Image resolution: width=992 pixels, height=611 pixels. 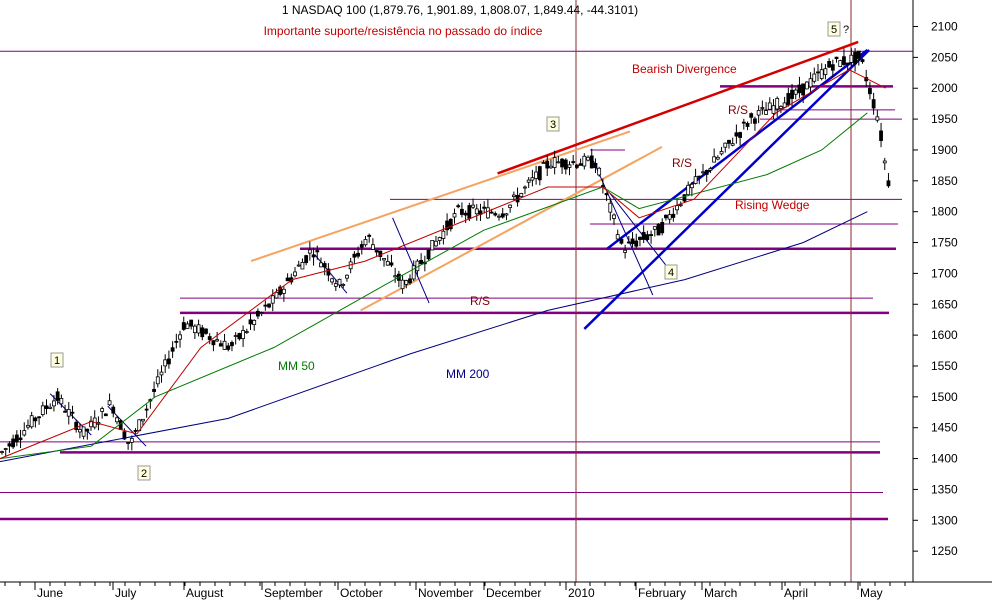 I want to click on wave-connector, so click(x=331, y=274).